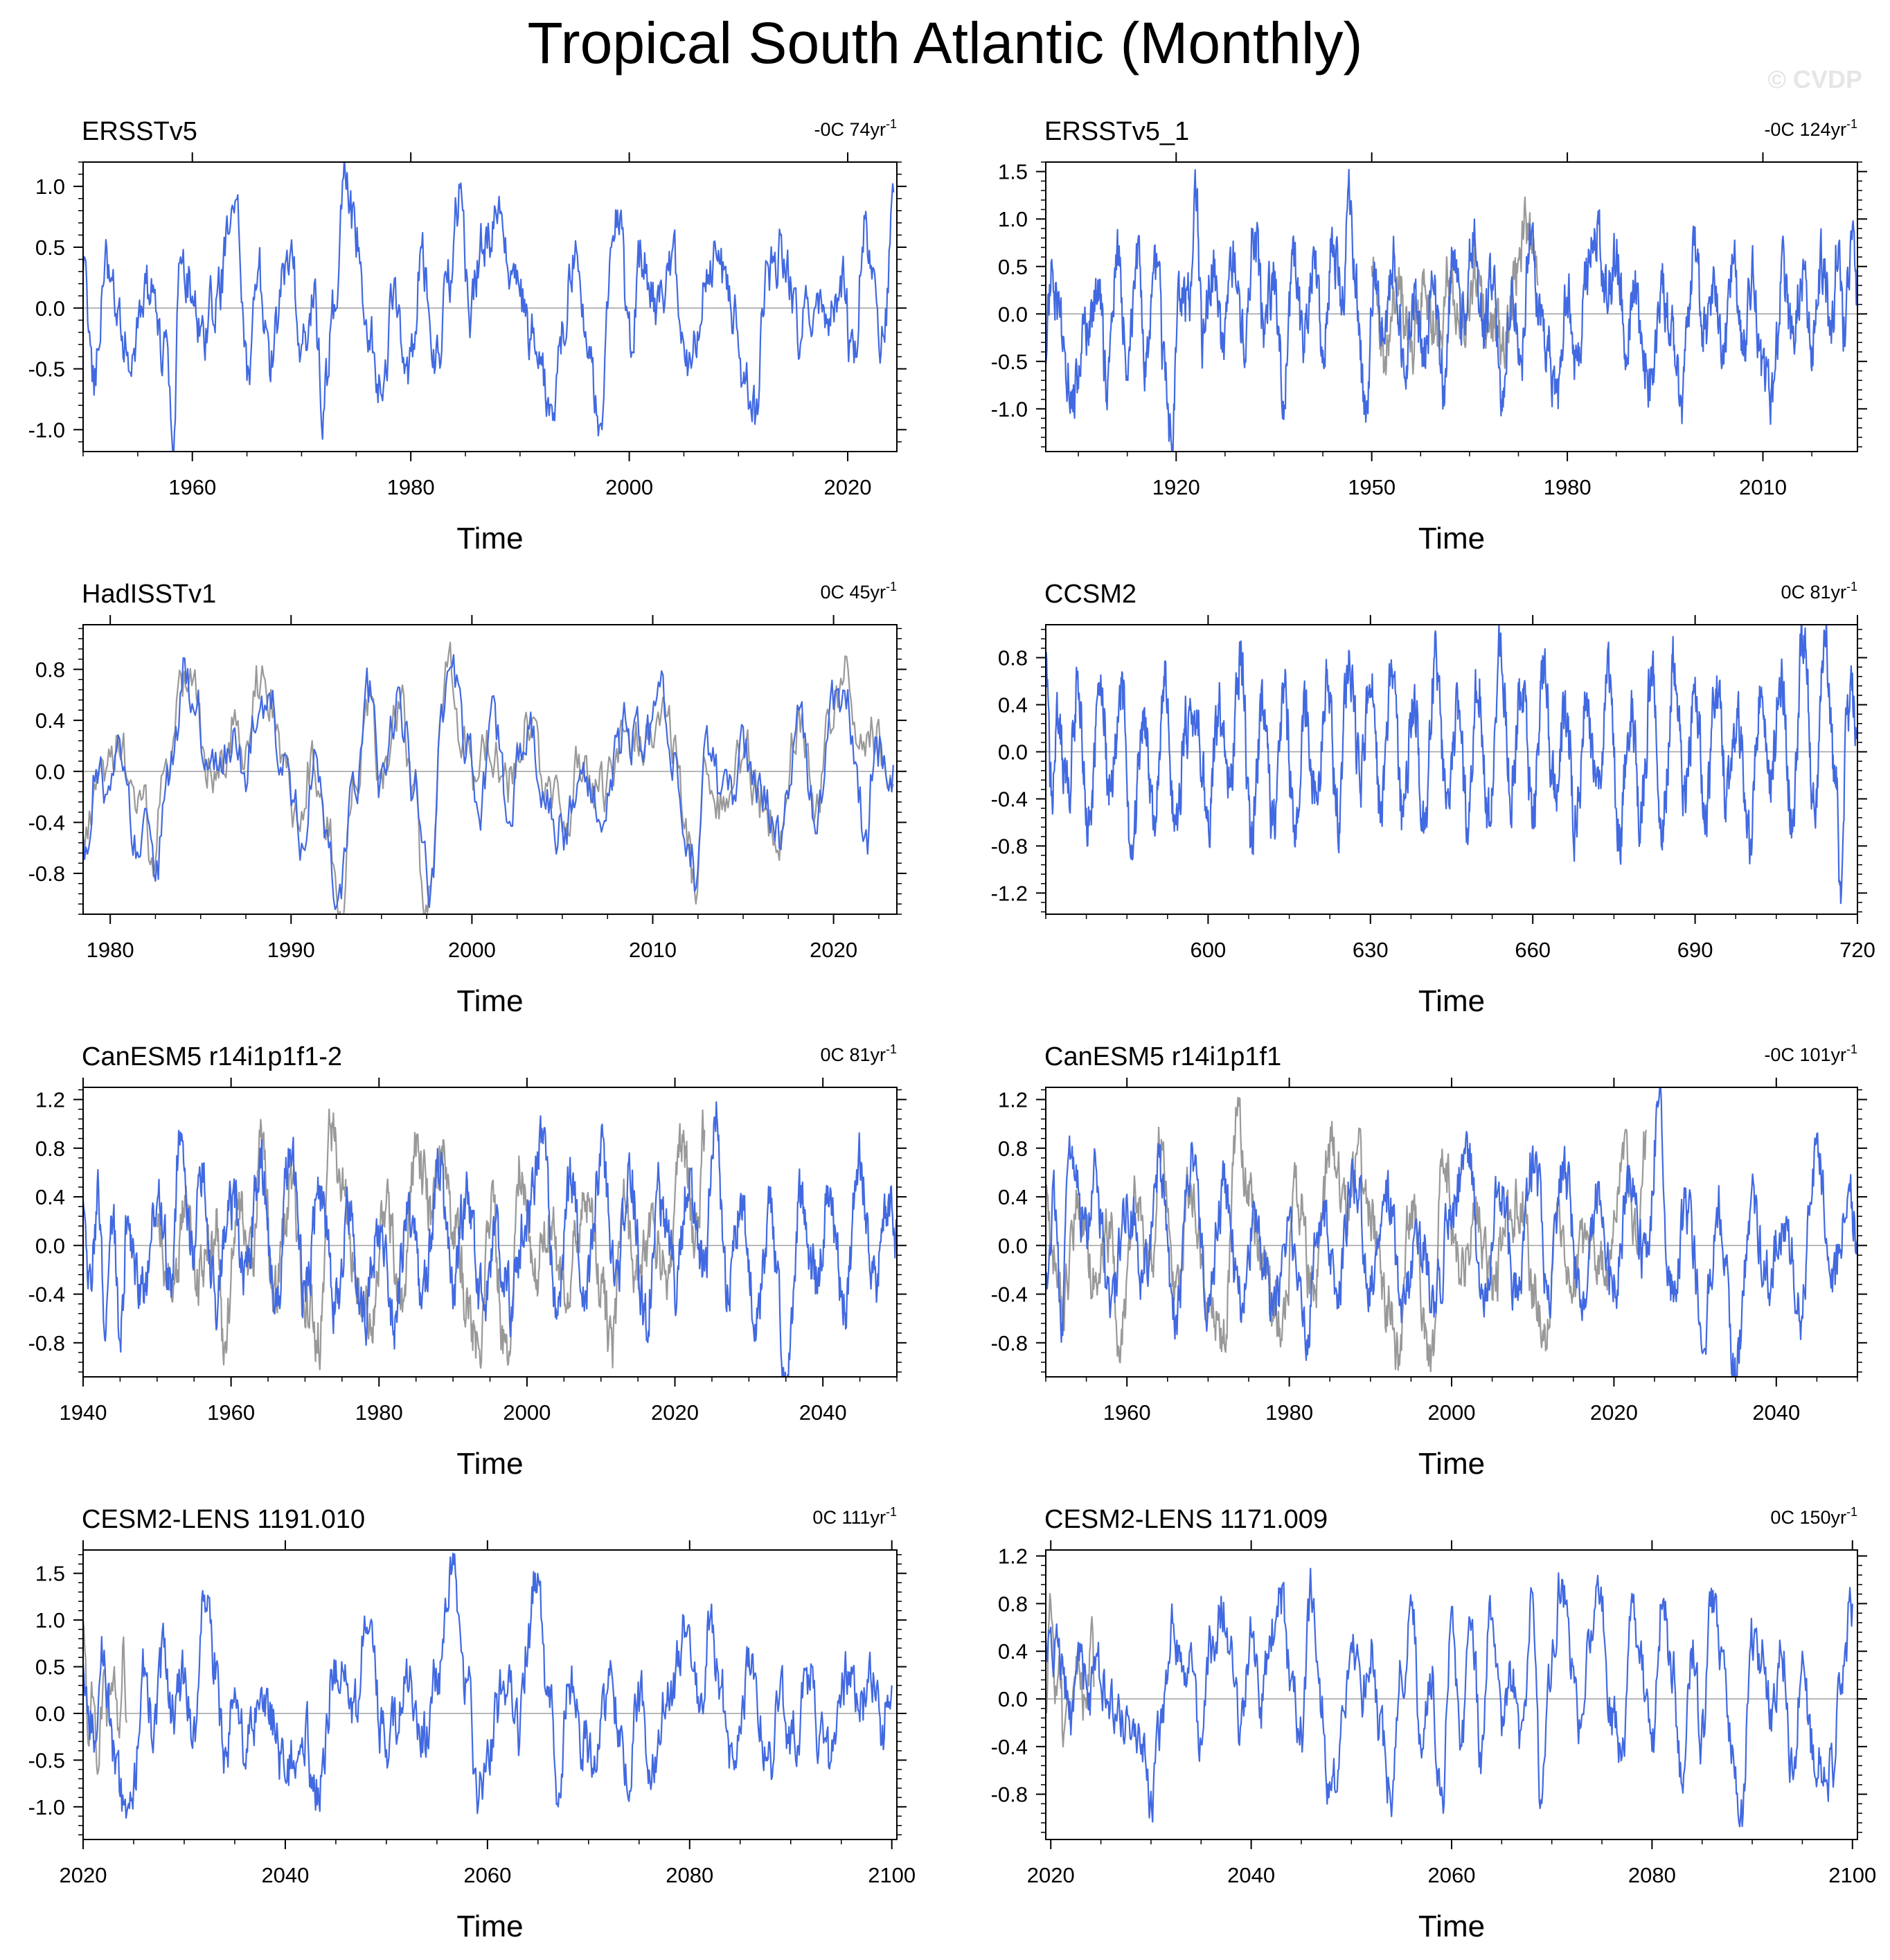  I want to click on y-tick-label: -1.0, so click(46, 430).